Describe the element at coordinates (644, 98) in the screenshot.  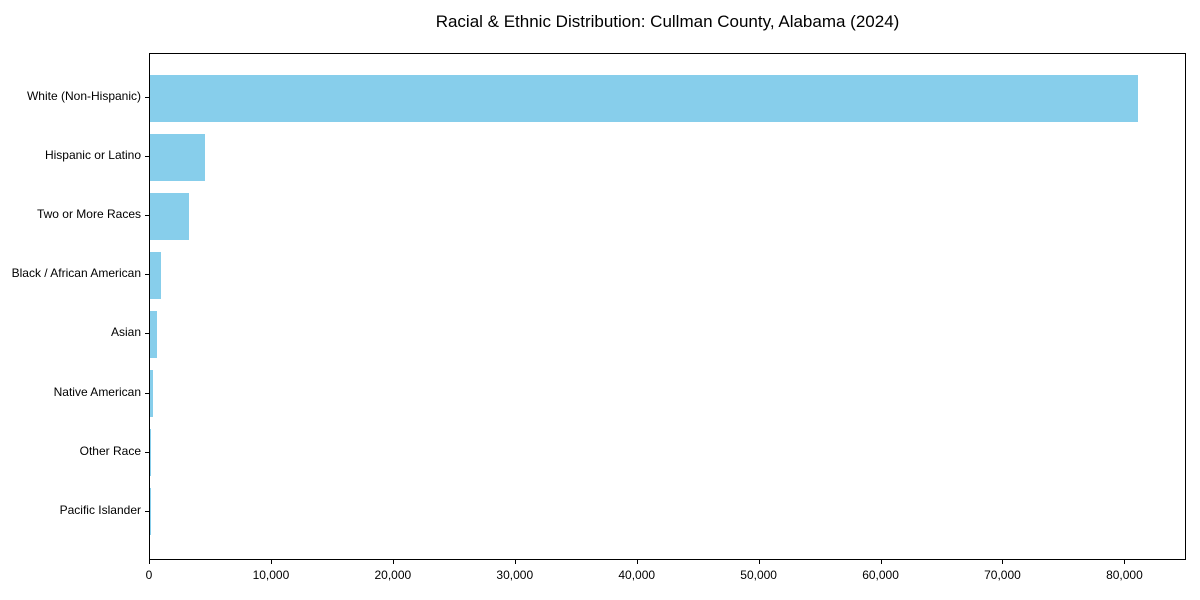
I see `bar-white-non-hispanic` at that location.